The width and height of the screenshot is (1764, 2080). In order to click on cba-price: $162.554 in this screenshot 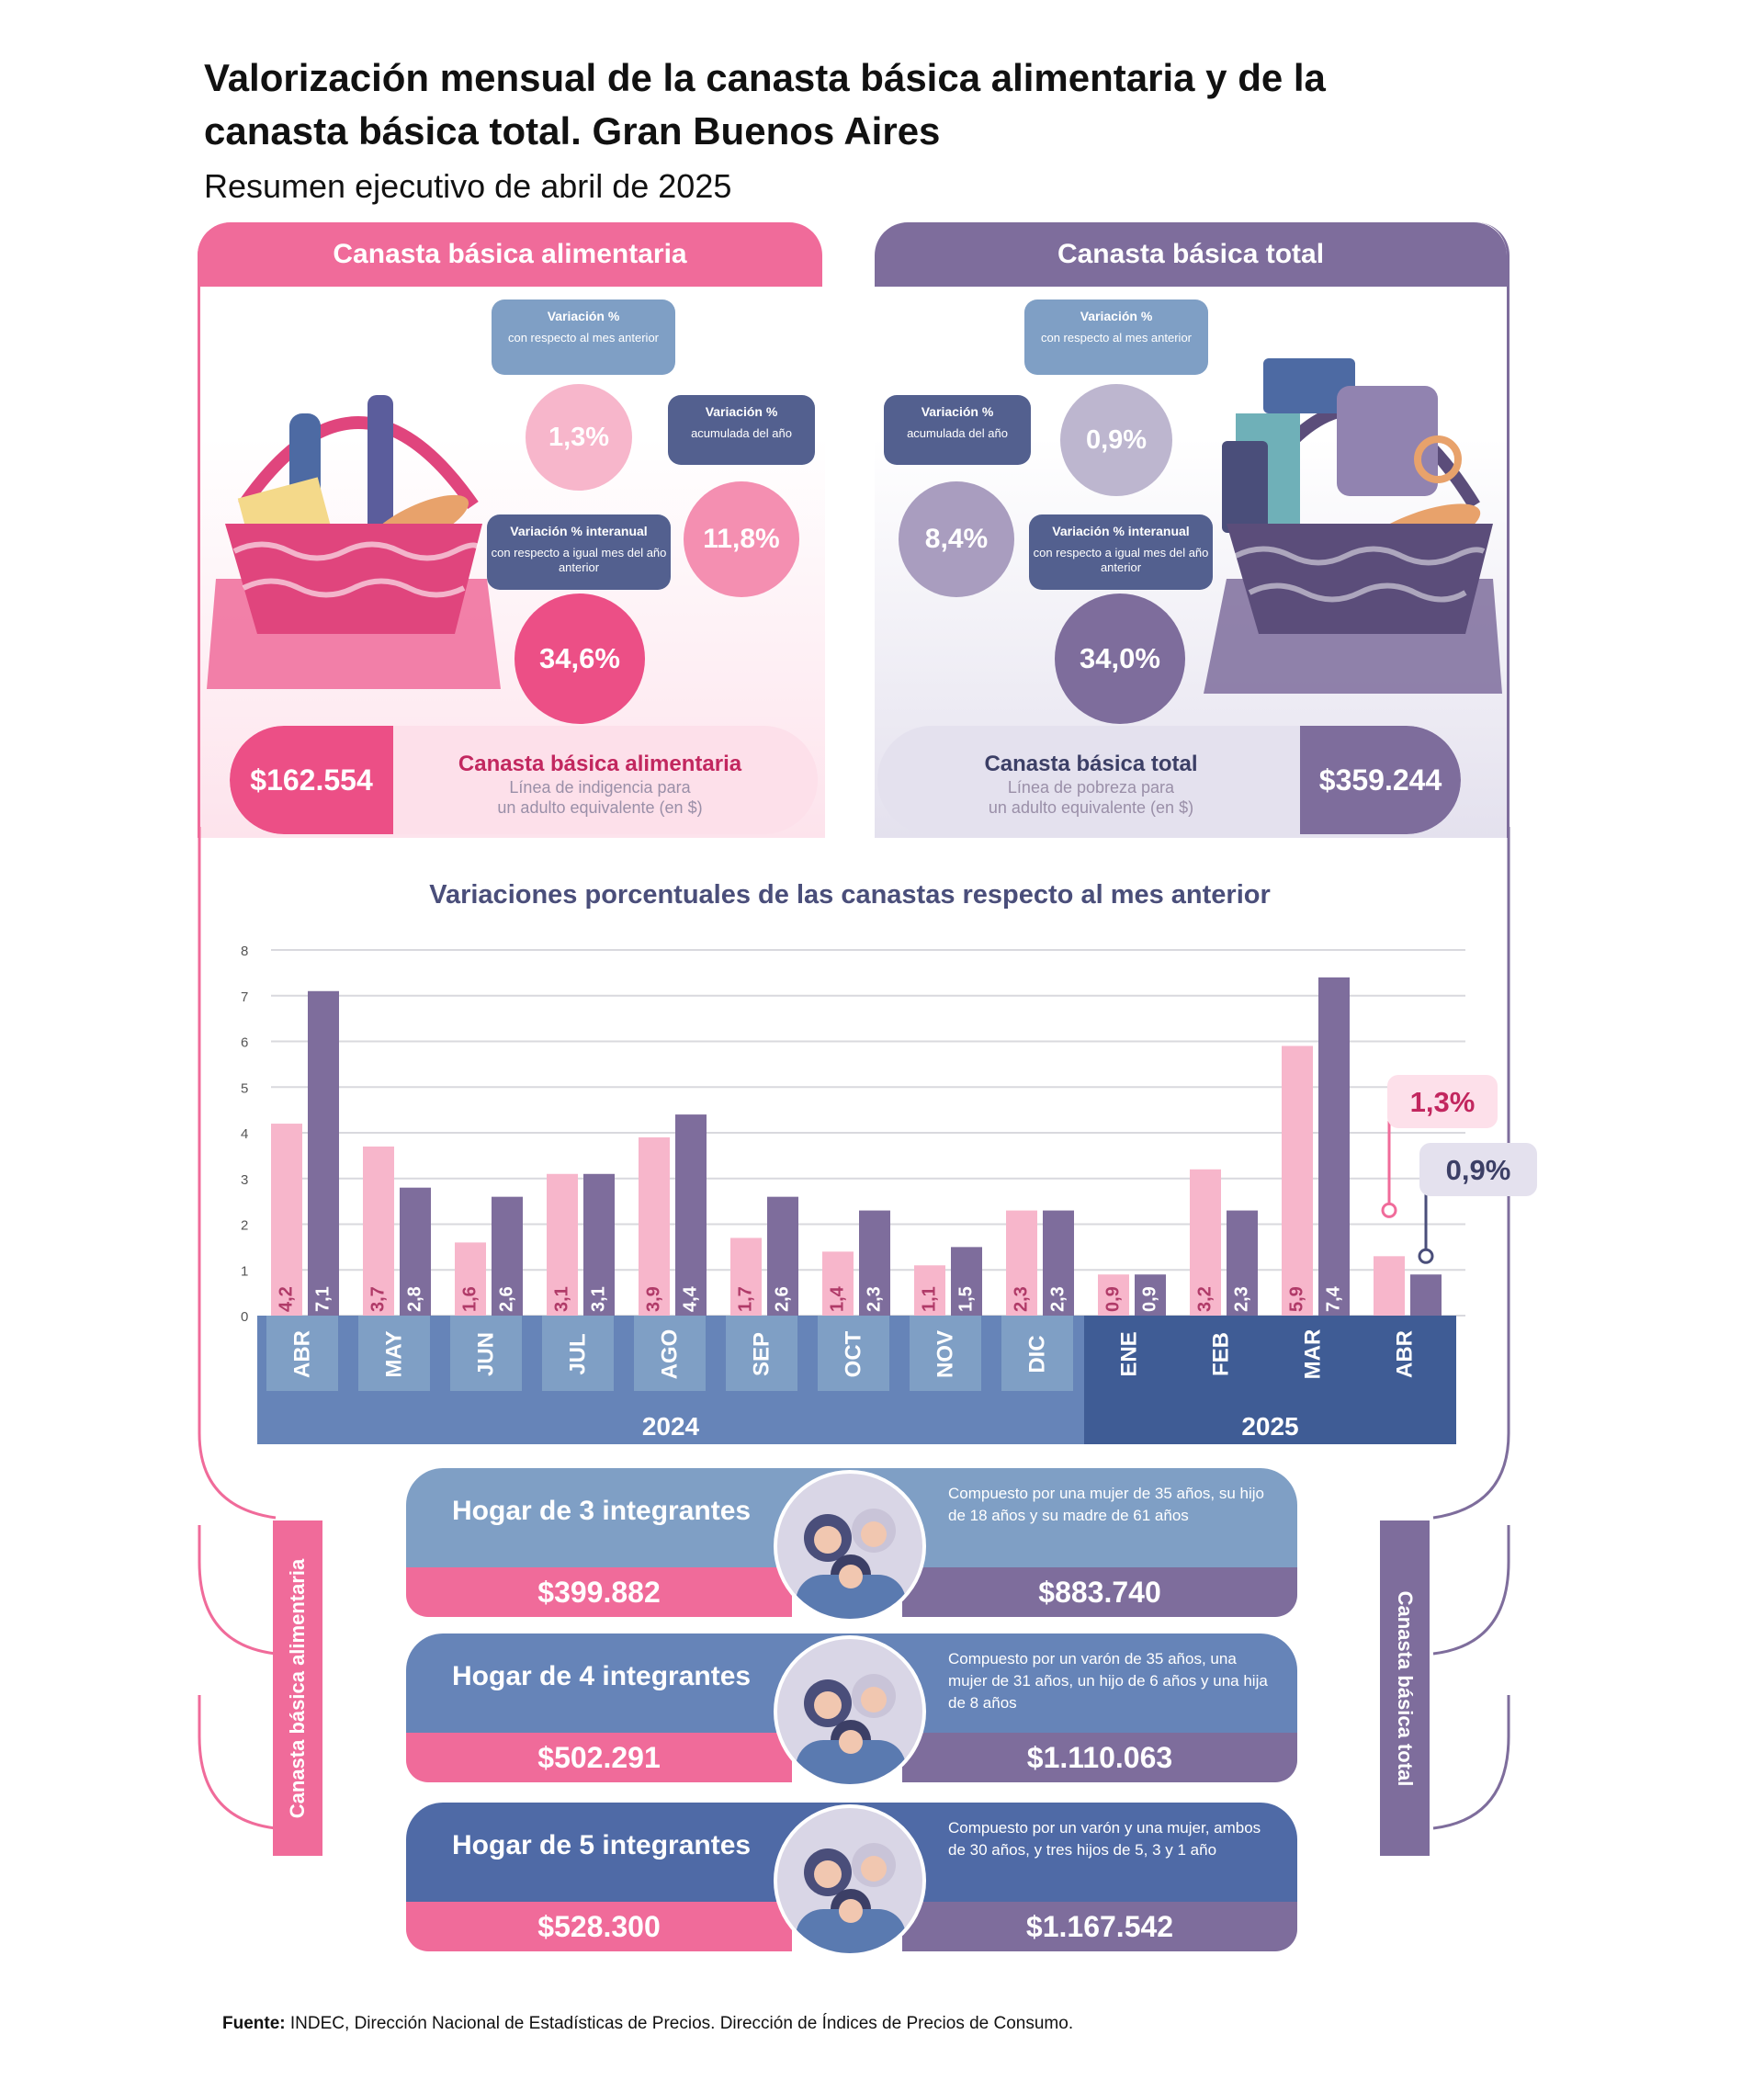, I will do `click(311, 780)`.